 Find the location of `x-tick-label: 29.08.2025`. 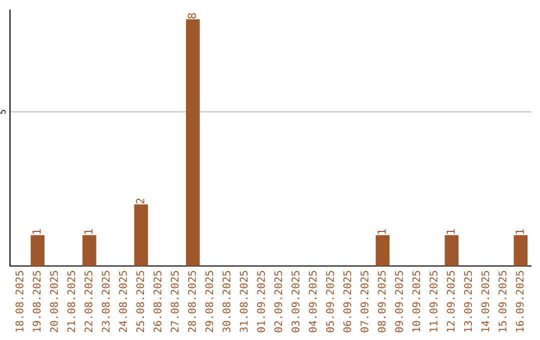

x-tick-label: 29.08.2025 is located at coordinates (209, 301).